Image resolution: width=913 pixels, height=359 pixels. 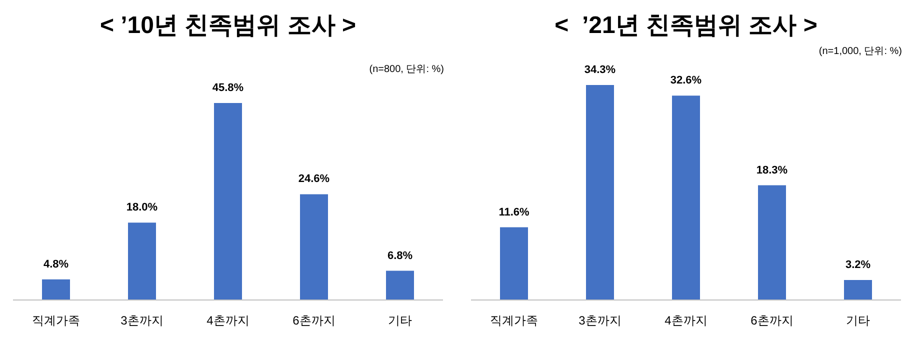 I want to click on chart-subtitle: (n=800, 단위: %), so click(x=406, y=70).